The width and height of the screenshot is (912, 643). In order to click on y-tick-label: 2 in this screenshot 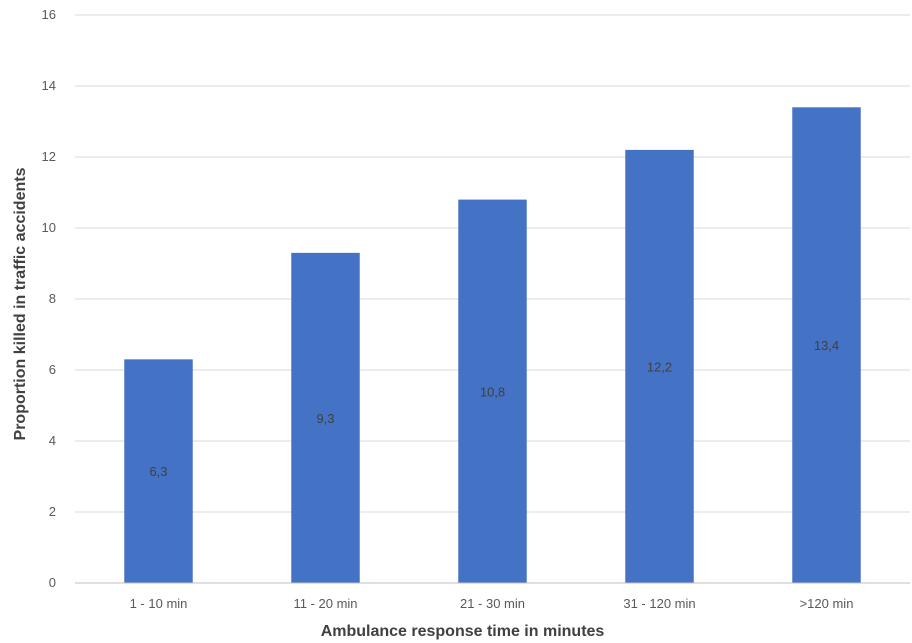, I will do `click(52, 511)`.